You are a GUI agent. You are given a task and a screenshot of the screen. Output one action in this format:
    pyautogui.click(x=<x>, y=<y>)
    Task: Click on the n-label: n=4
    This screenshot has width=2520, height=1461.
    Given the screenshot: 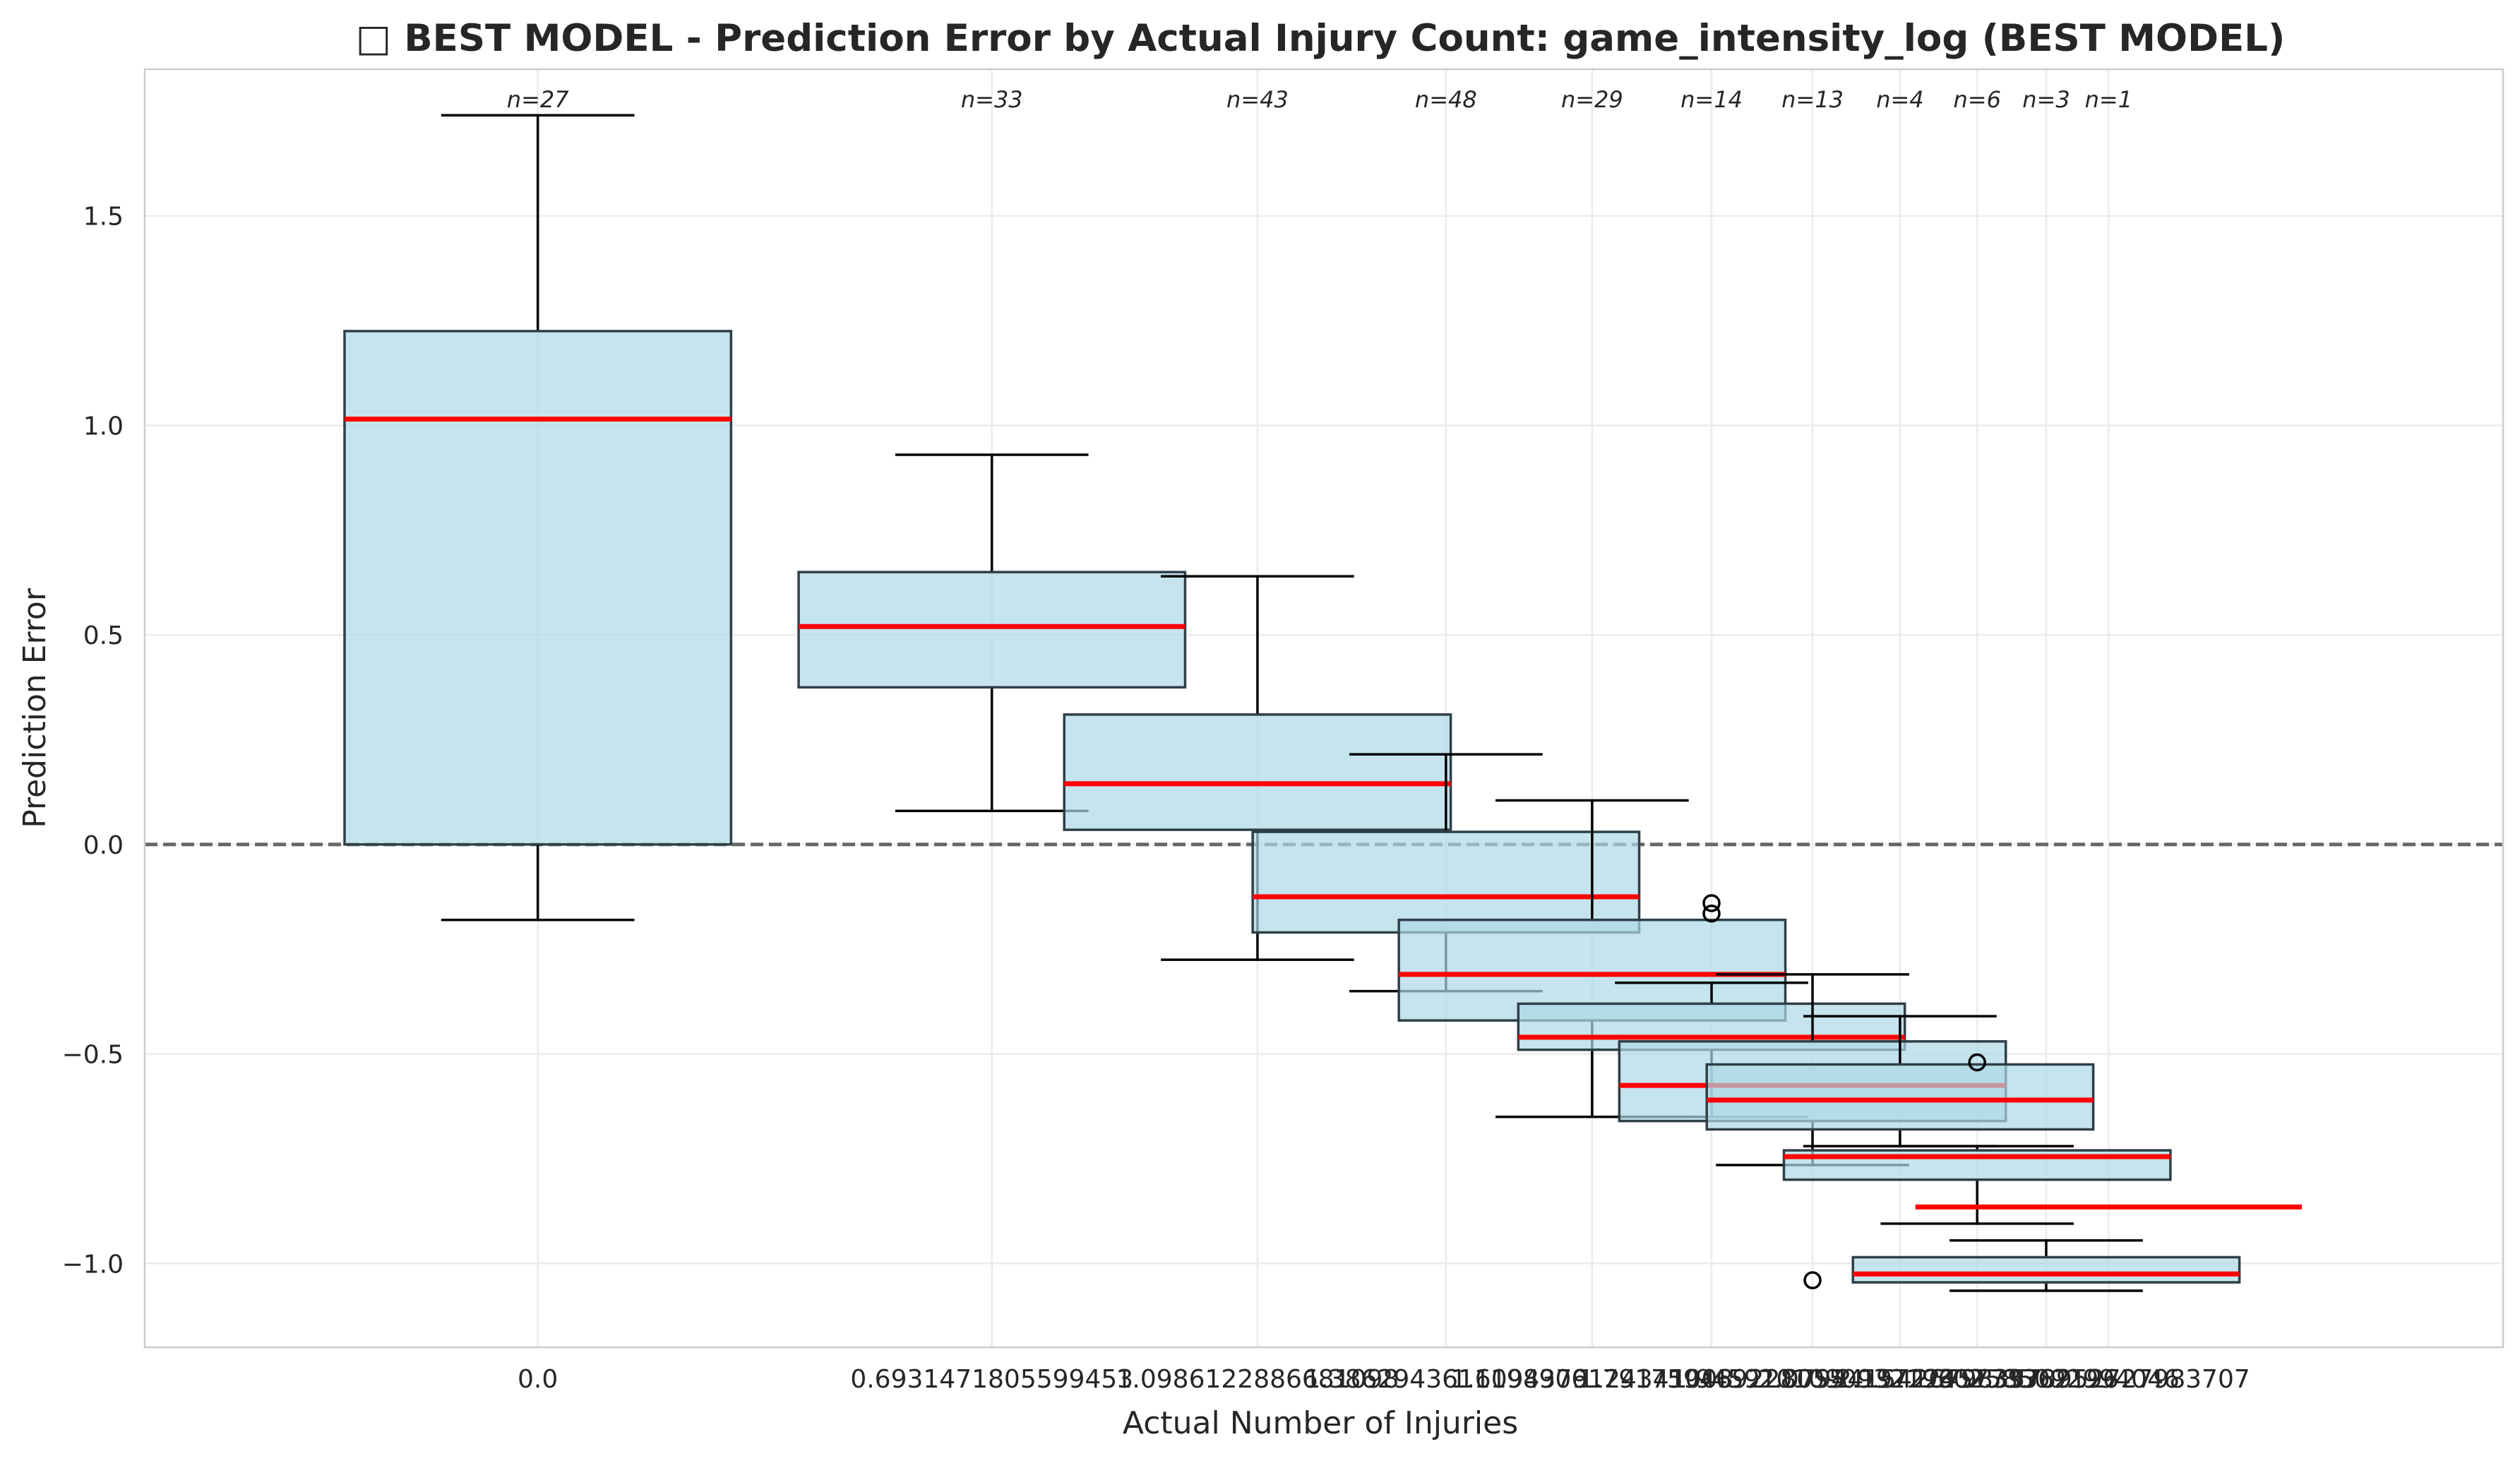 What is the action you would take?
    pyautogui.click(x=1900, y=99)
    